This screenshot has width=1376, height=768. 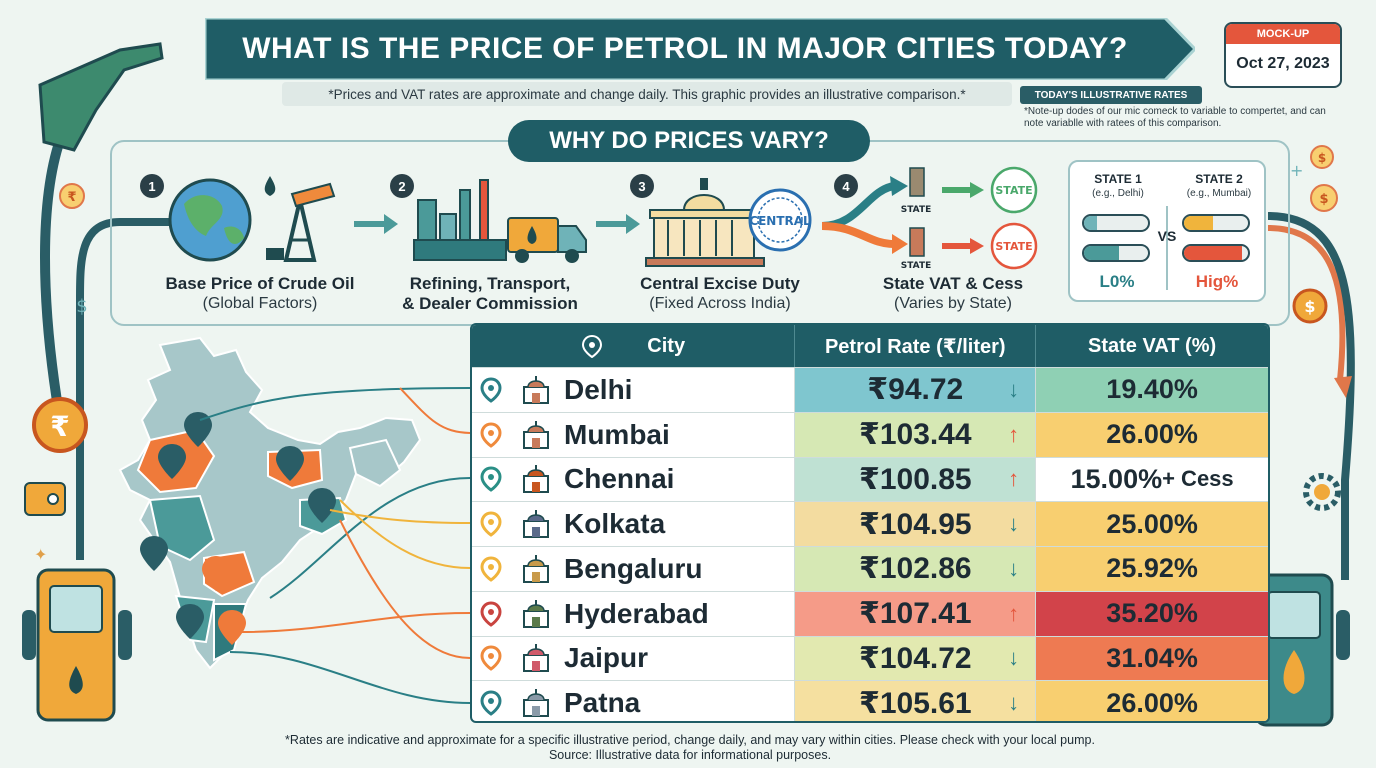 What do you see at coordinates (1090, 223) in the screenshot?
I see `state1-bar-fill` at bounding box center [1090, 223].